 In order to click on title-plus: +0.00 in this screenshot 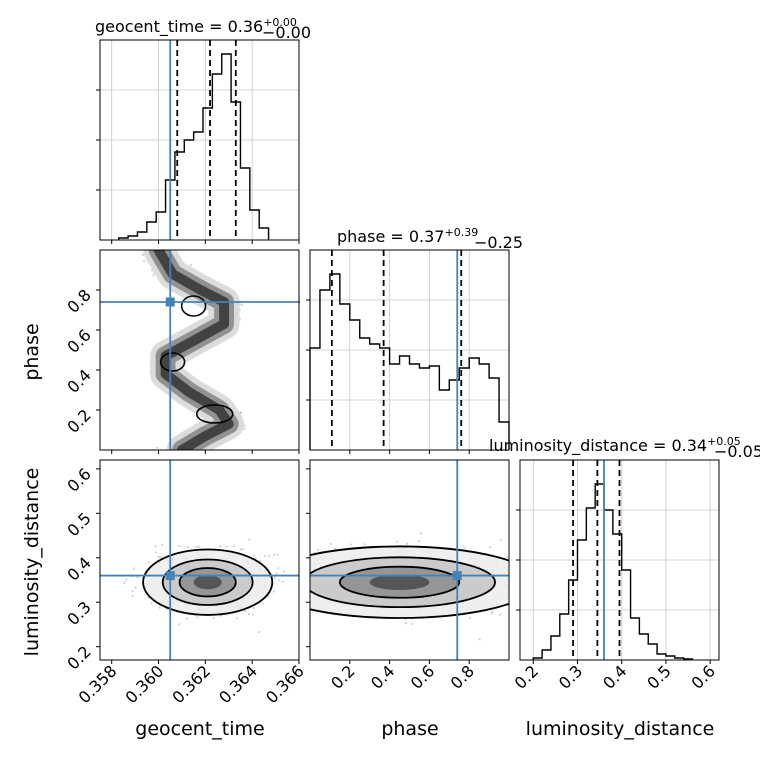, I will do `click(280, 22)`.